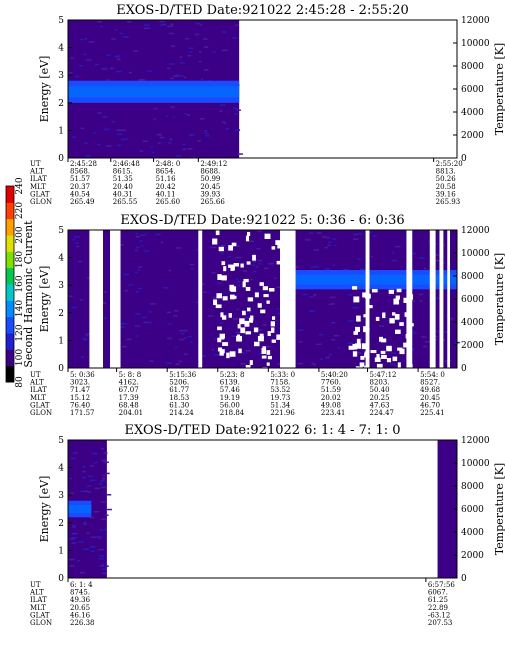 The image size is (505, 649). What do you see at coordinates (179, 398) in the screenshot?
I see `ephemeris-value: 18.53` at bounding box center [179, 398].